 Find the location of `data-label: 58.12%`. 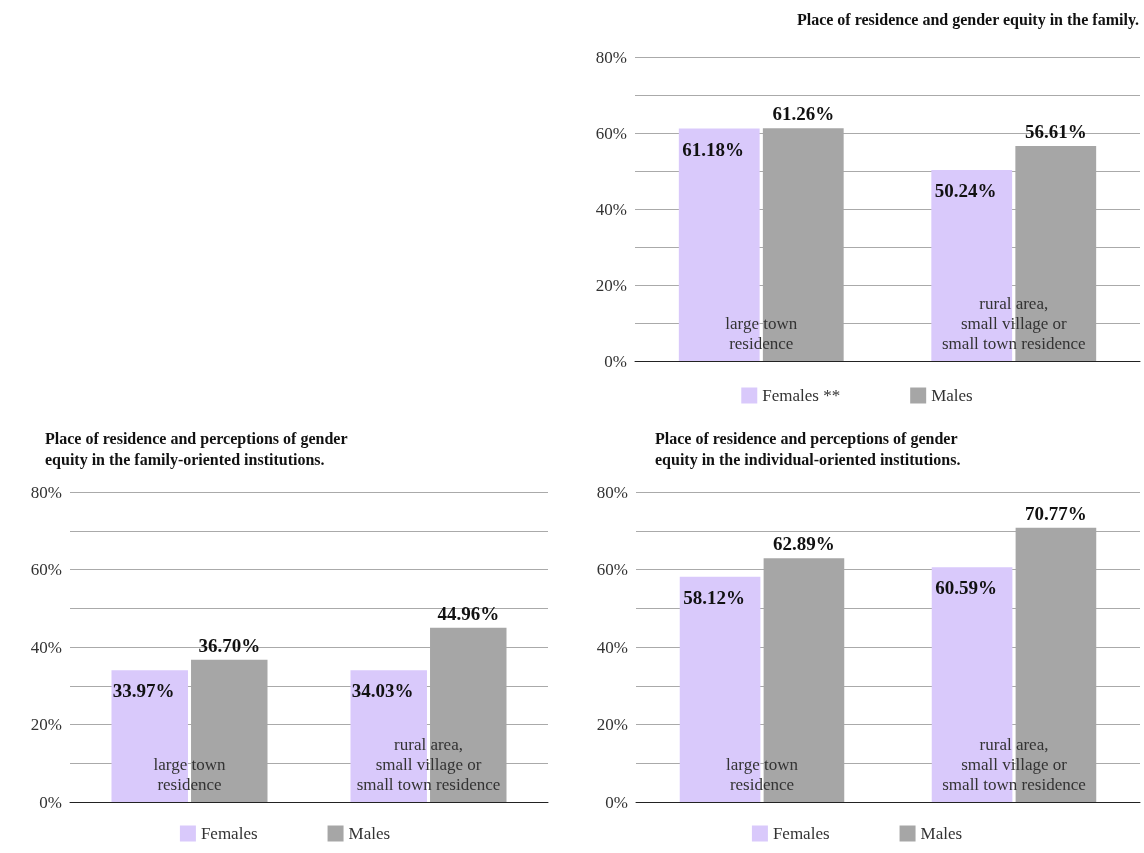

data-label: 58.12% is located at coordinates (714, 597).